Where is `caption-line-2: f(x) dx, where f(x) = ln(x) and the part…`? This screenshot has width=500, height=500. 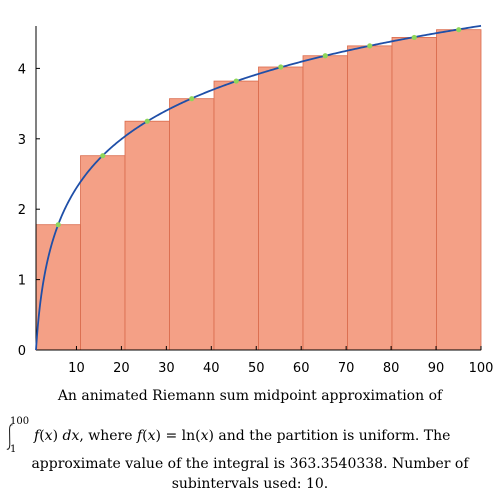
caption-line-2: f(x) dx, where f(x) = ln(x) and the part… is located at coordinates (242, 436).